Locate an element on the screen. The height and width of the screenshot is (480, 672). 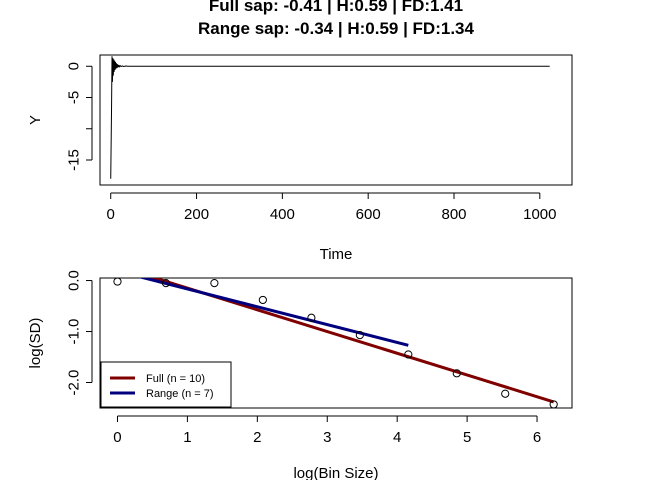
bottom-x-tick-label: 0 is located at coordinates (117, 437).